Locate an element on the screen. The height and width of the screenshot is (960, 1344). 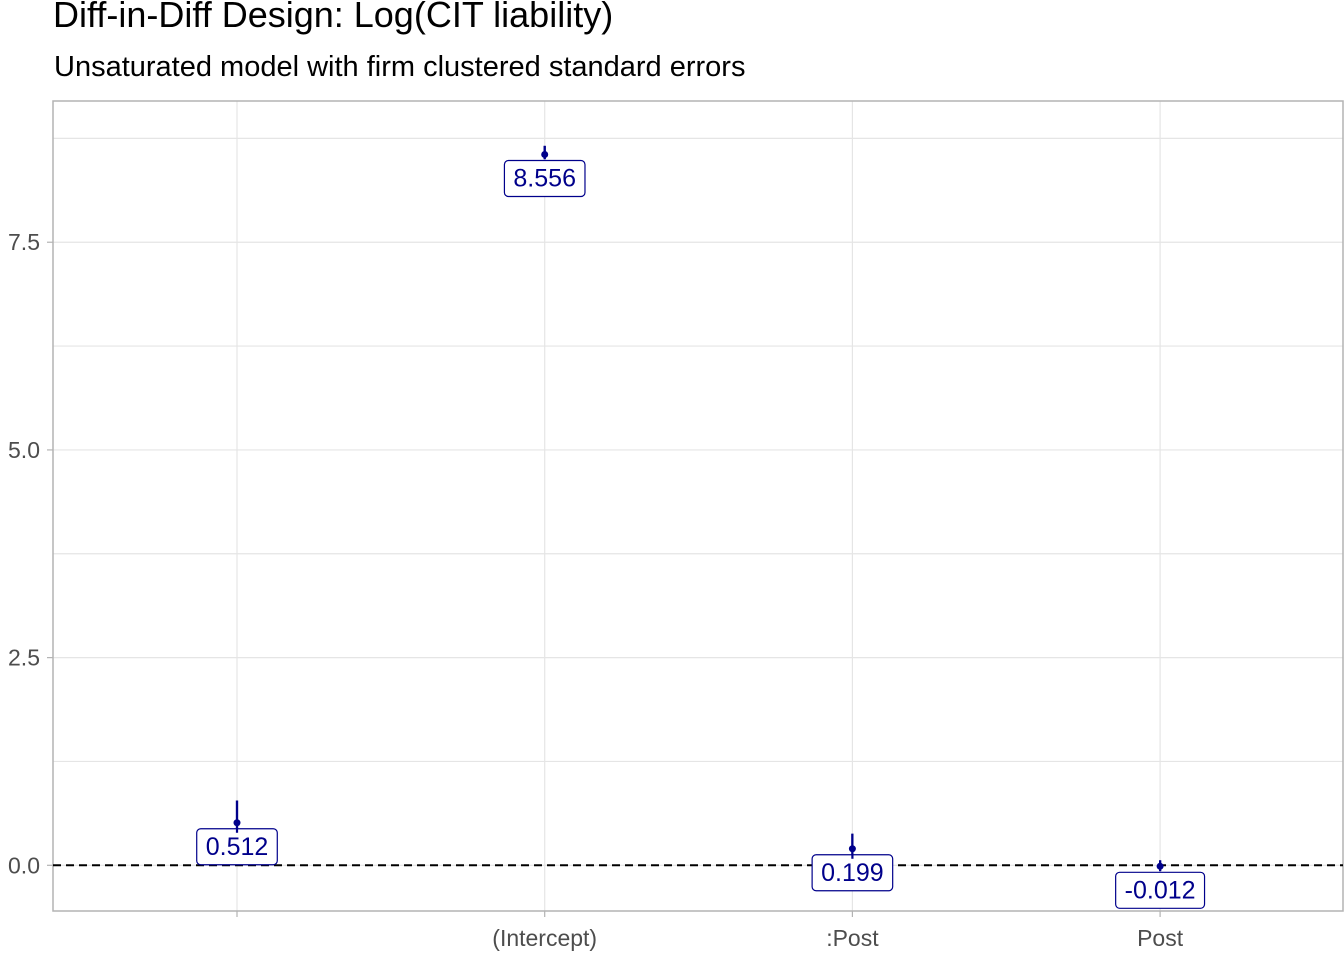
coefficient-label: 0.512 is located at coordinates (237, 833).